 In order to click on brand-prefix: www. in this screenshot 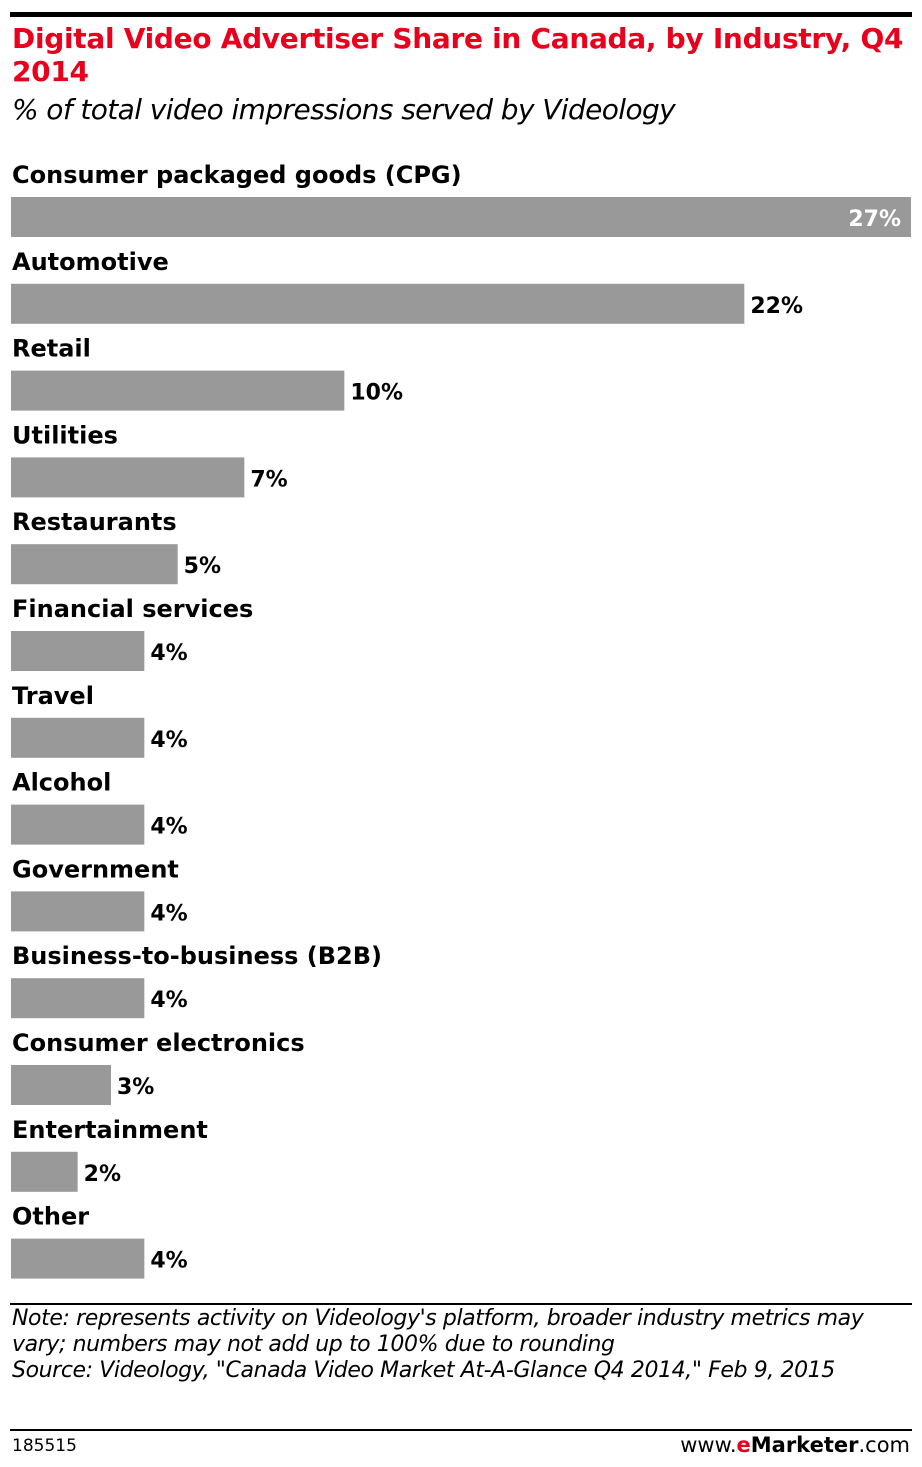, I will do `click(708, 1445)`.